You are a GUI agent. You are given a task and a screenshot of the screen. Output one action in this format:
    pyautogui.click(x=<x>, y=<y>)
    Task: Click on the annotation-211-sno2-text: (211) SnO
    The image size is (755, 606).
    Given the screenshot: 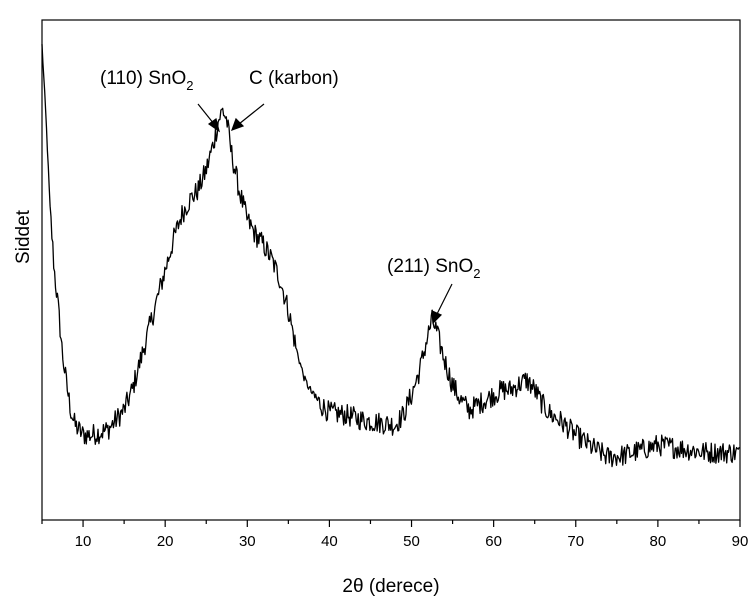 What is the action you would take?
    pyautogui.click(x=430, y=266)
    